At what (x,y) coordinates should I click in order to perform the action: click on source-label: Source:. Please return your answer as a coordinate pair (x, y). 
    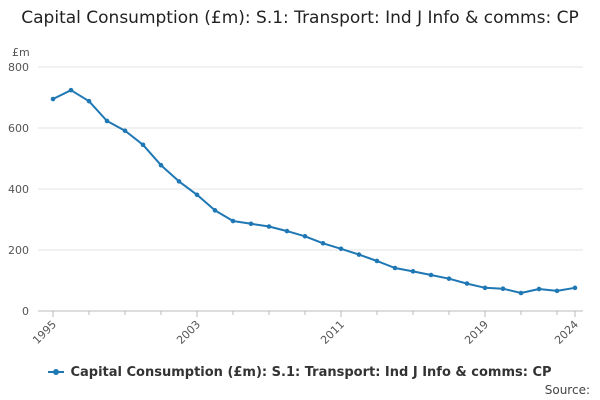
    Looking at the image, I should click on (567, 390).